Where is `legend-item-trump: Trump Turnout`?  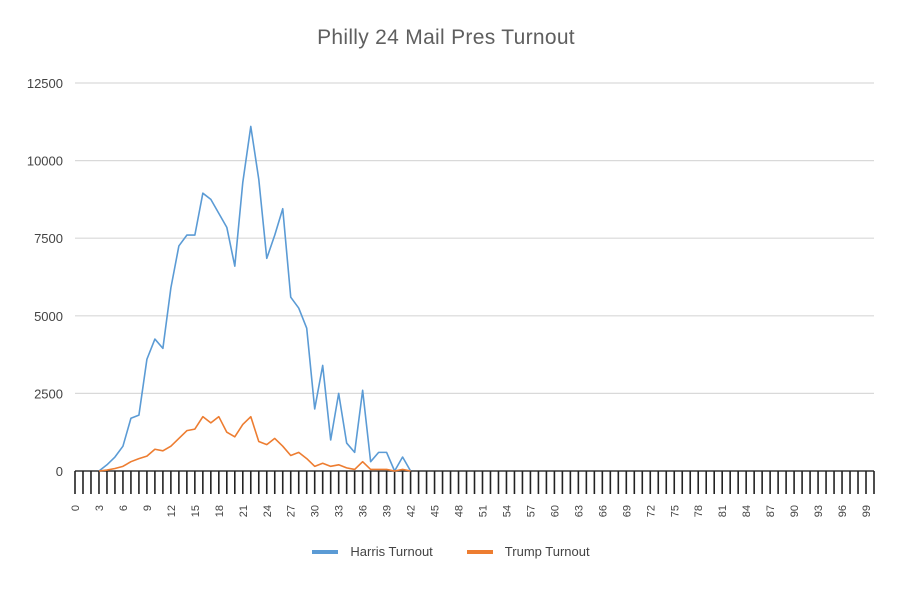
legend-item-trump: Trump Turnout is located at coordinates (528, 551).